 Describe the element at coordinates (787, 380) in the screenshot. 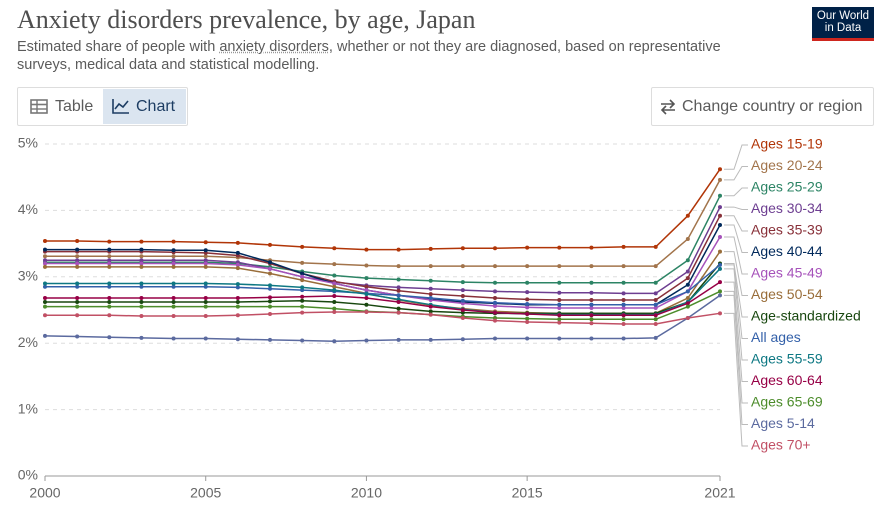

I see `legend-label: Ages 60-64` at that location.